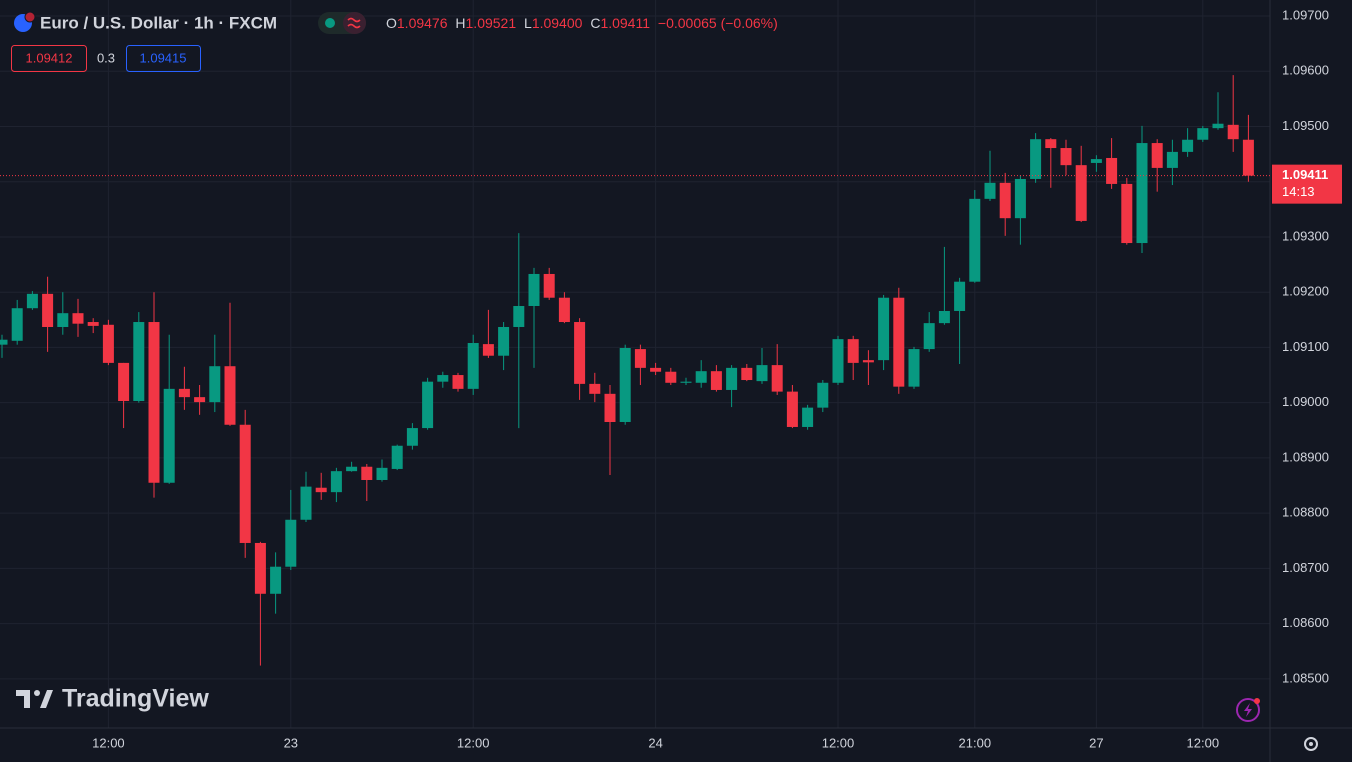 Image resolution: width=1352 pixels, height=762 pixels. What do you see at coordinates (557, 23) in the screenshot?
I see `ohlc-value: 1.09400` at bounding box center [557, 23].